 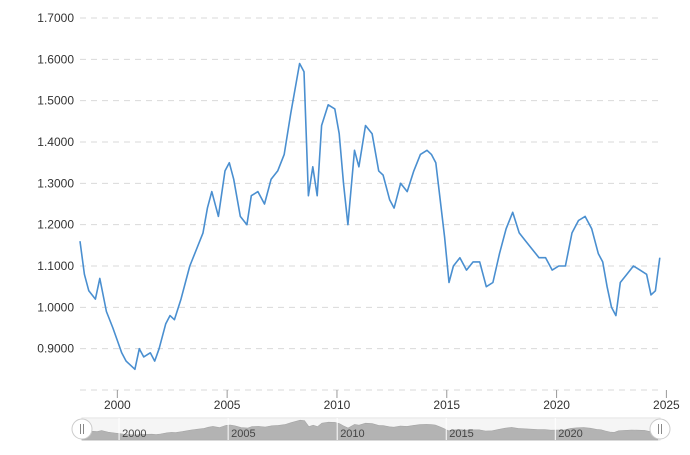 What do you see at coordinates (243, 434) in the screenshot?
I see `navigator-label: 2005` at bounding box center [243, 434].